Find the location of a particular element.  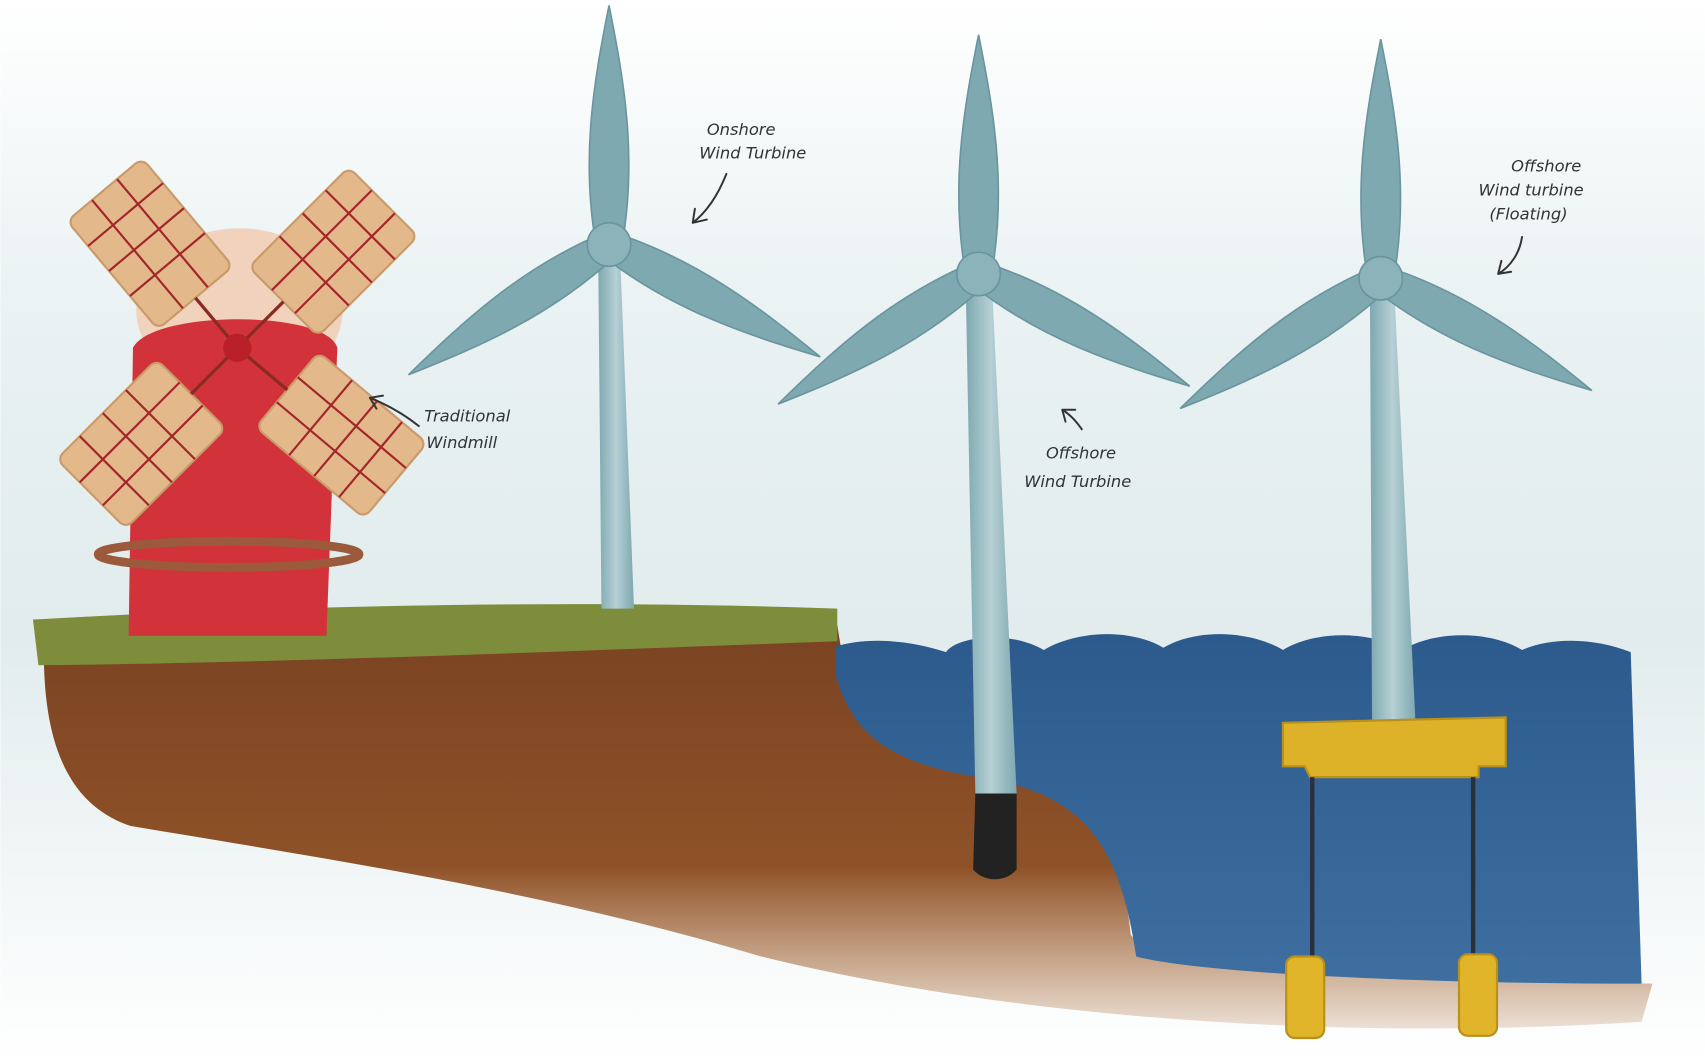

windmill is located at coordinates (242, 396).